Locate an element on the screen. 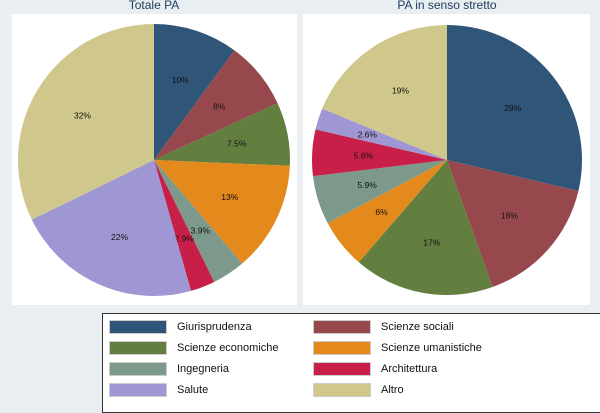 The width and height of the screenshot is (600, 413). legend-item: Salute is located at coordinates (158, 390).